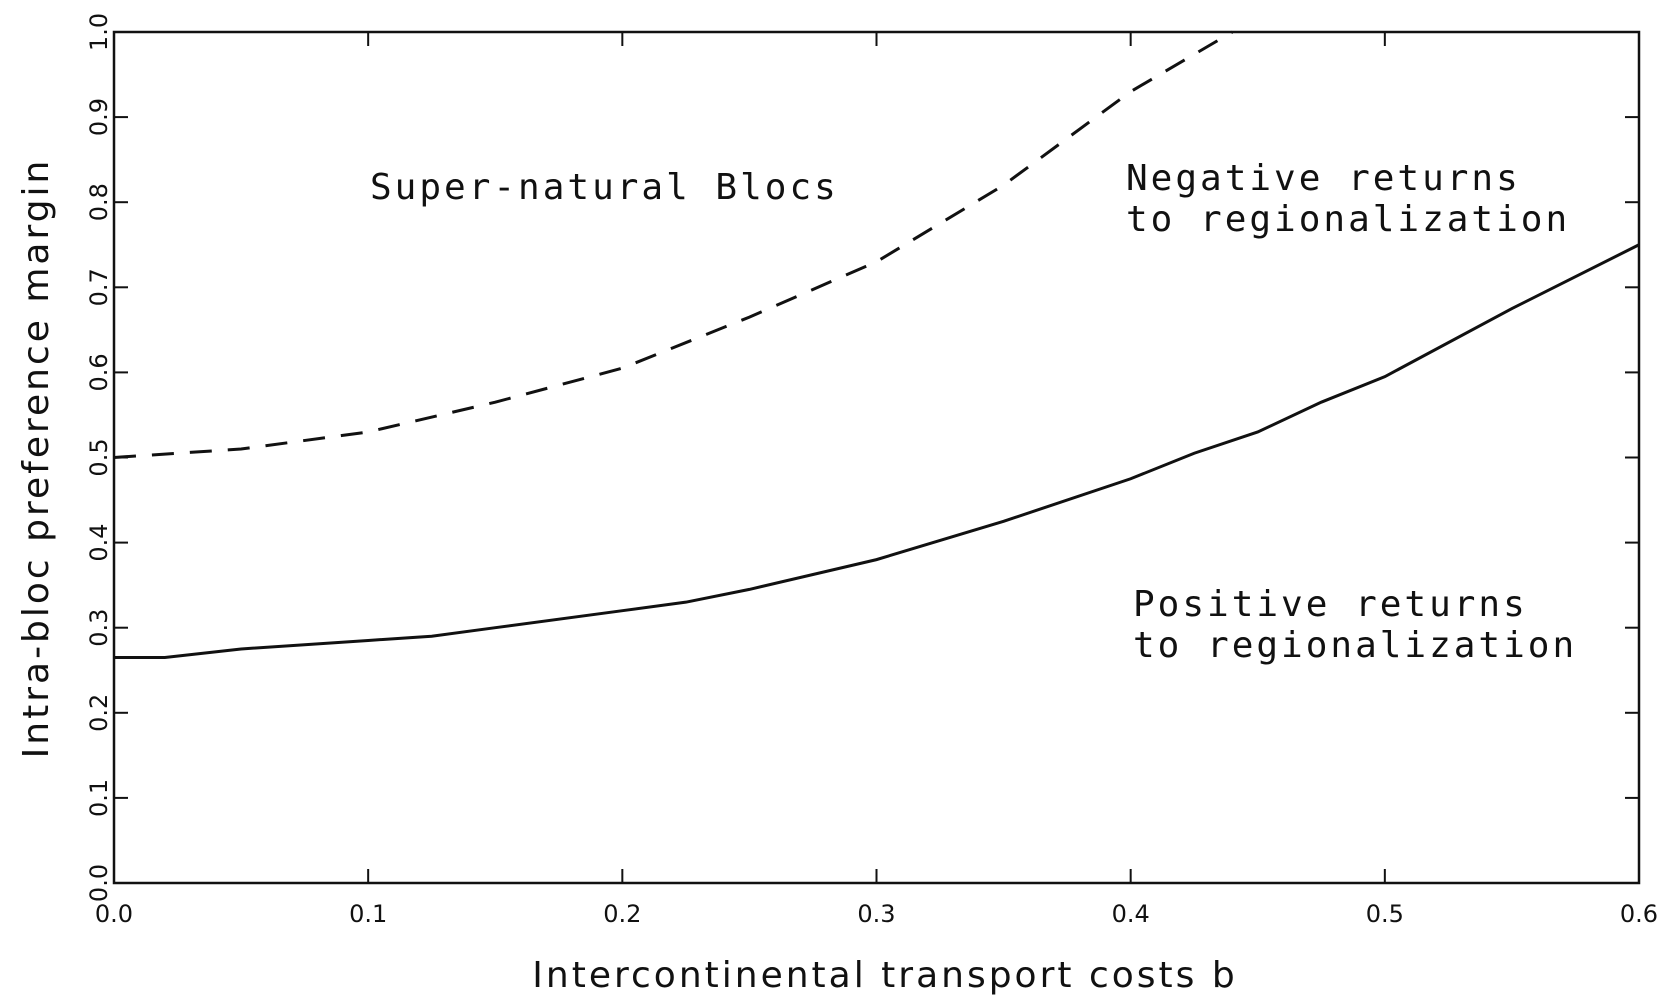  Describe the element at coordinates (99, 372) in the screenshot. I see `y-tick-label: 0.6` at that location.